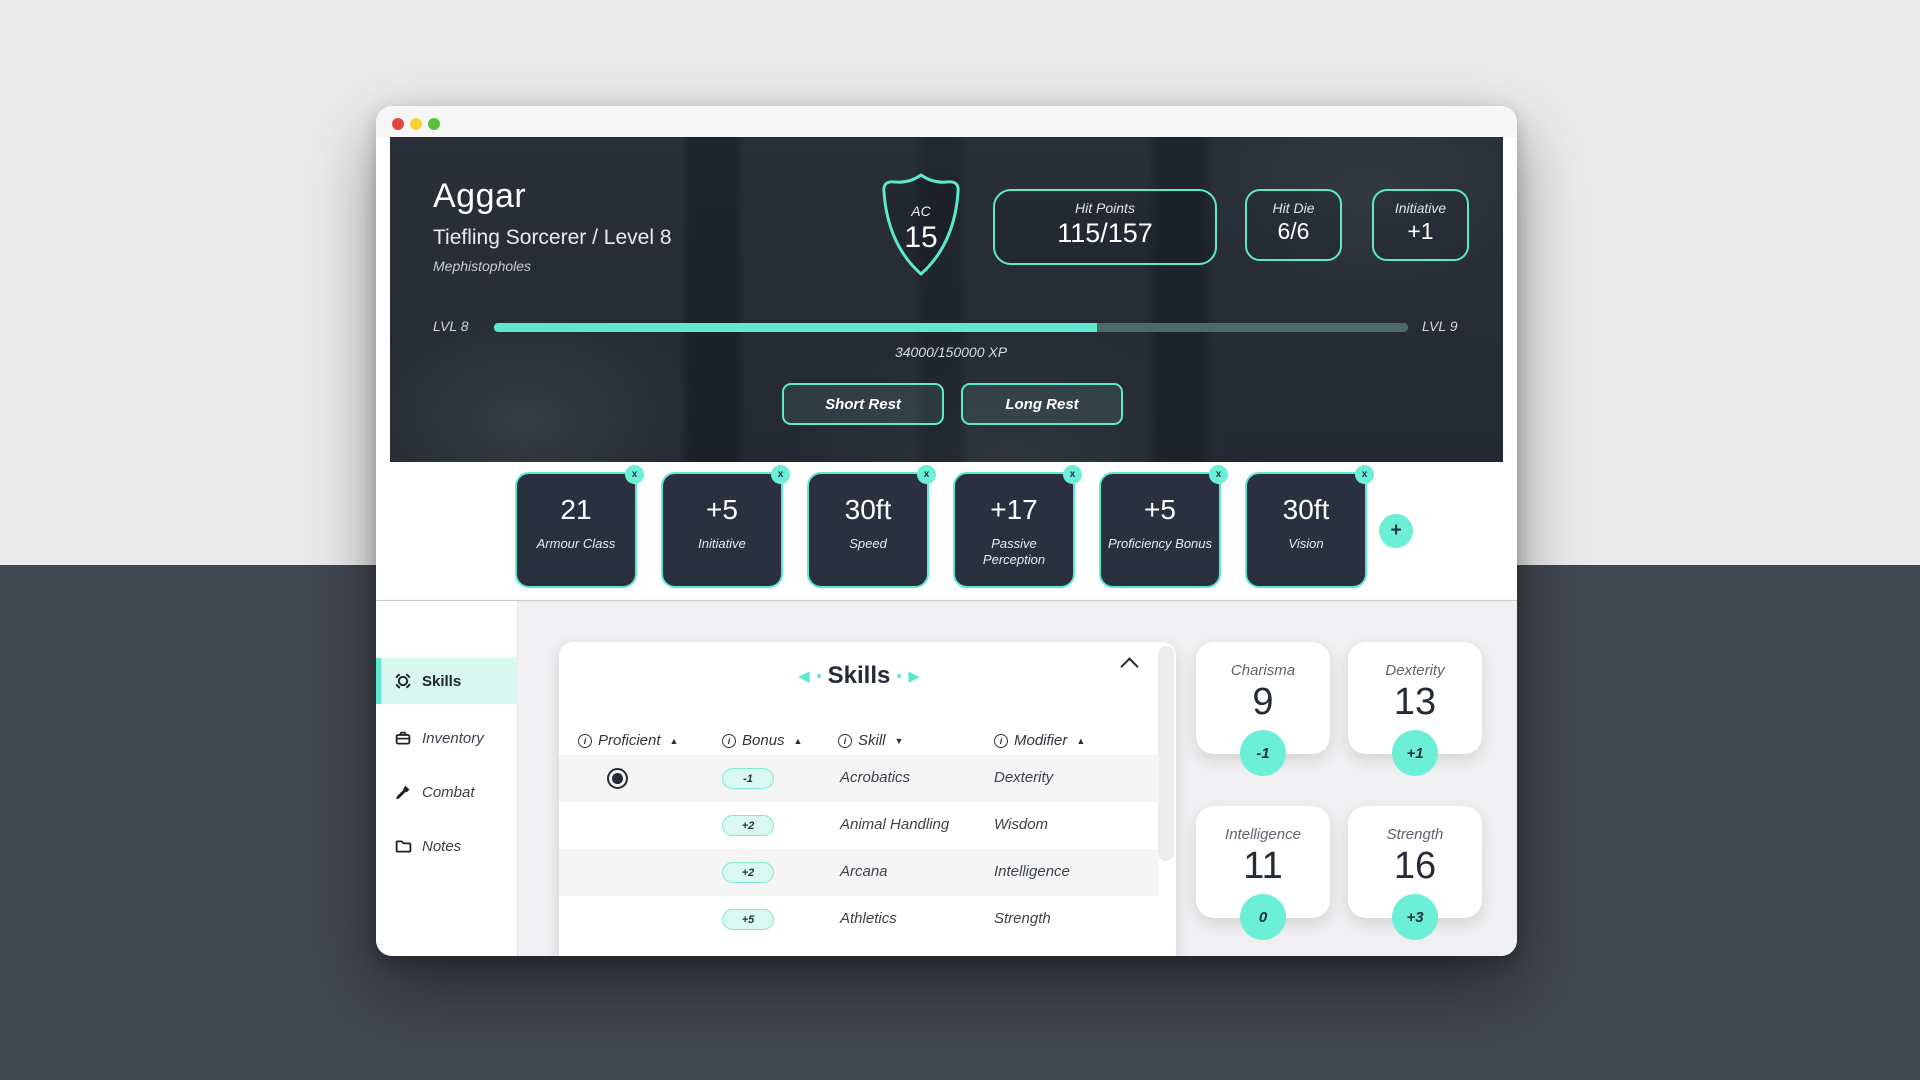  I want to click on skills-panel: ◀ Skills ▶ i Proficient ▲ i Bonus ▲, so click(867, 799).